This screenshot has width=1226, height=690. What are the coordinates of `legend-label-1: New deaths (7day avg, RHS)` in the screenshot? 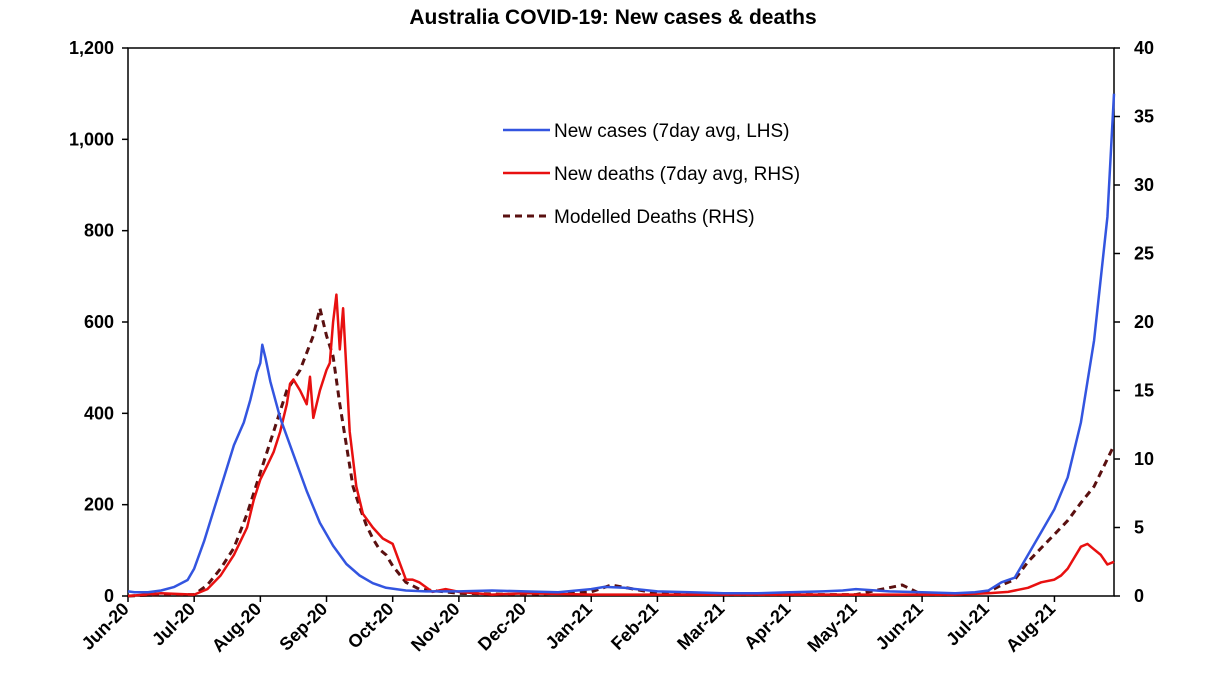 It's located at (677, 174).